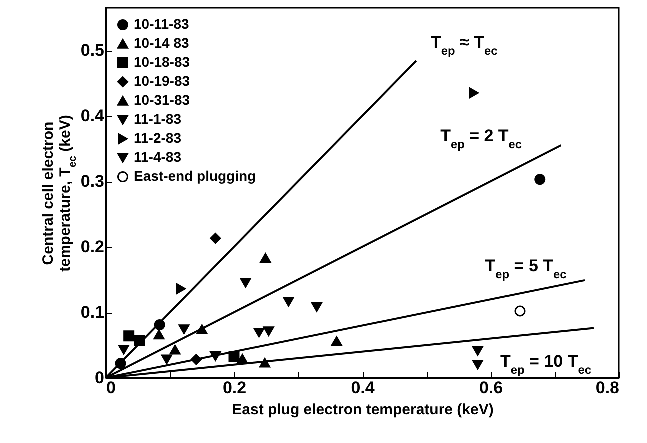  I want to click on legend-label: East-end plugging, so click(195, 176).